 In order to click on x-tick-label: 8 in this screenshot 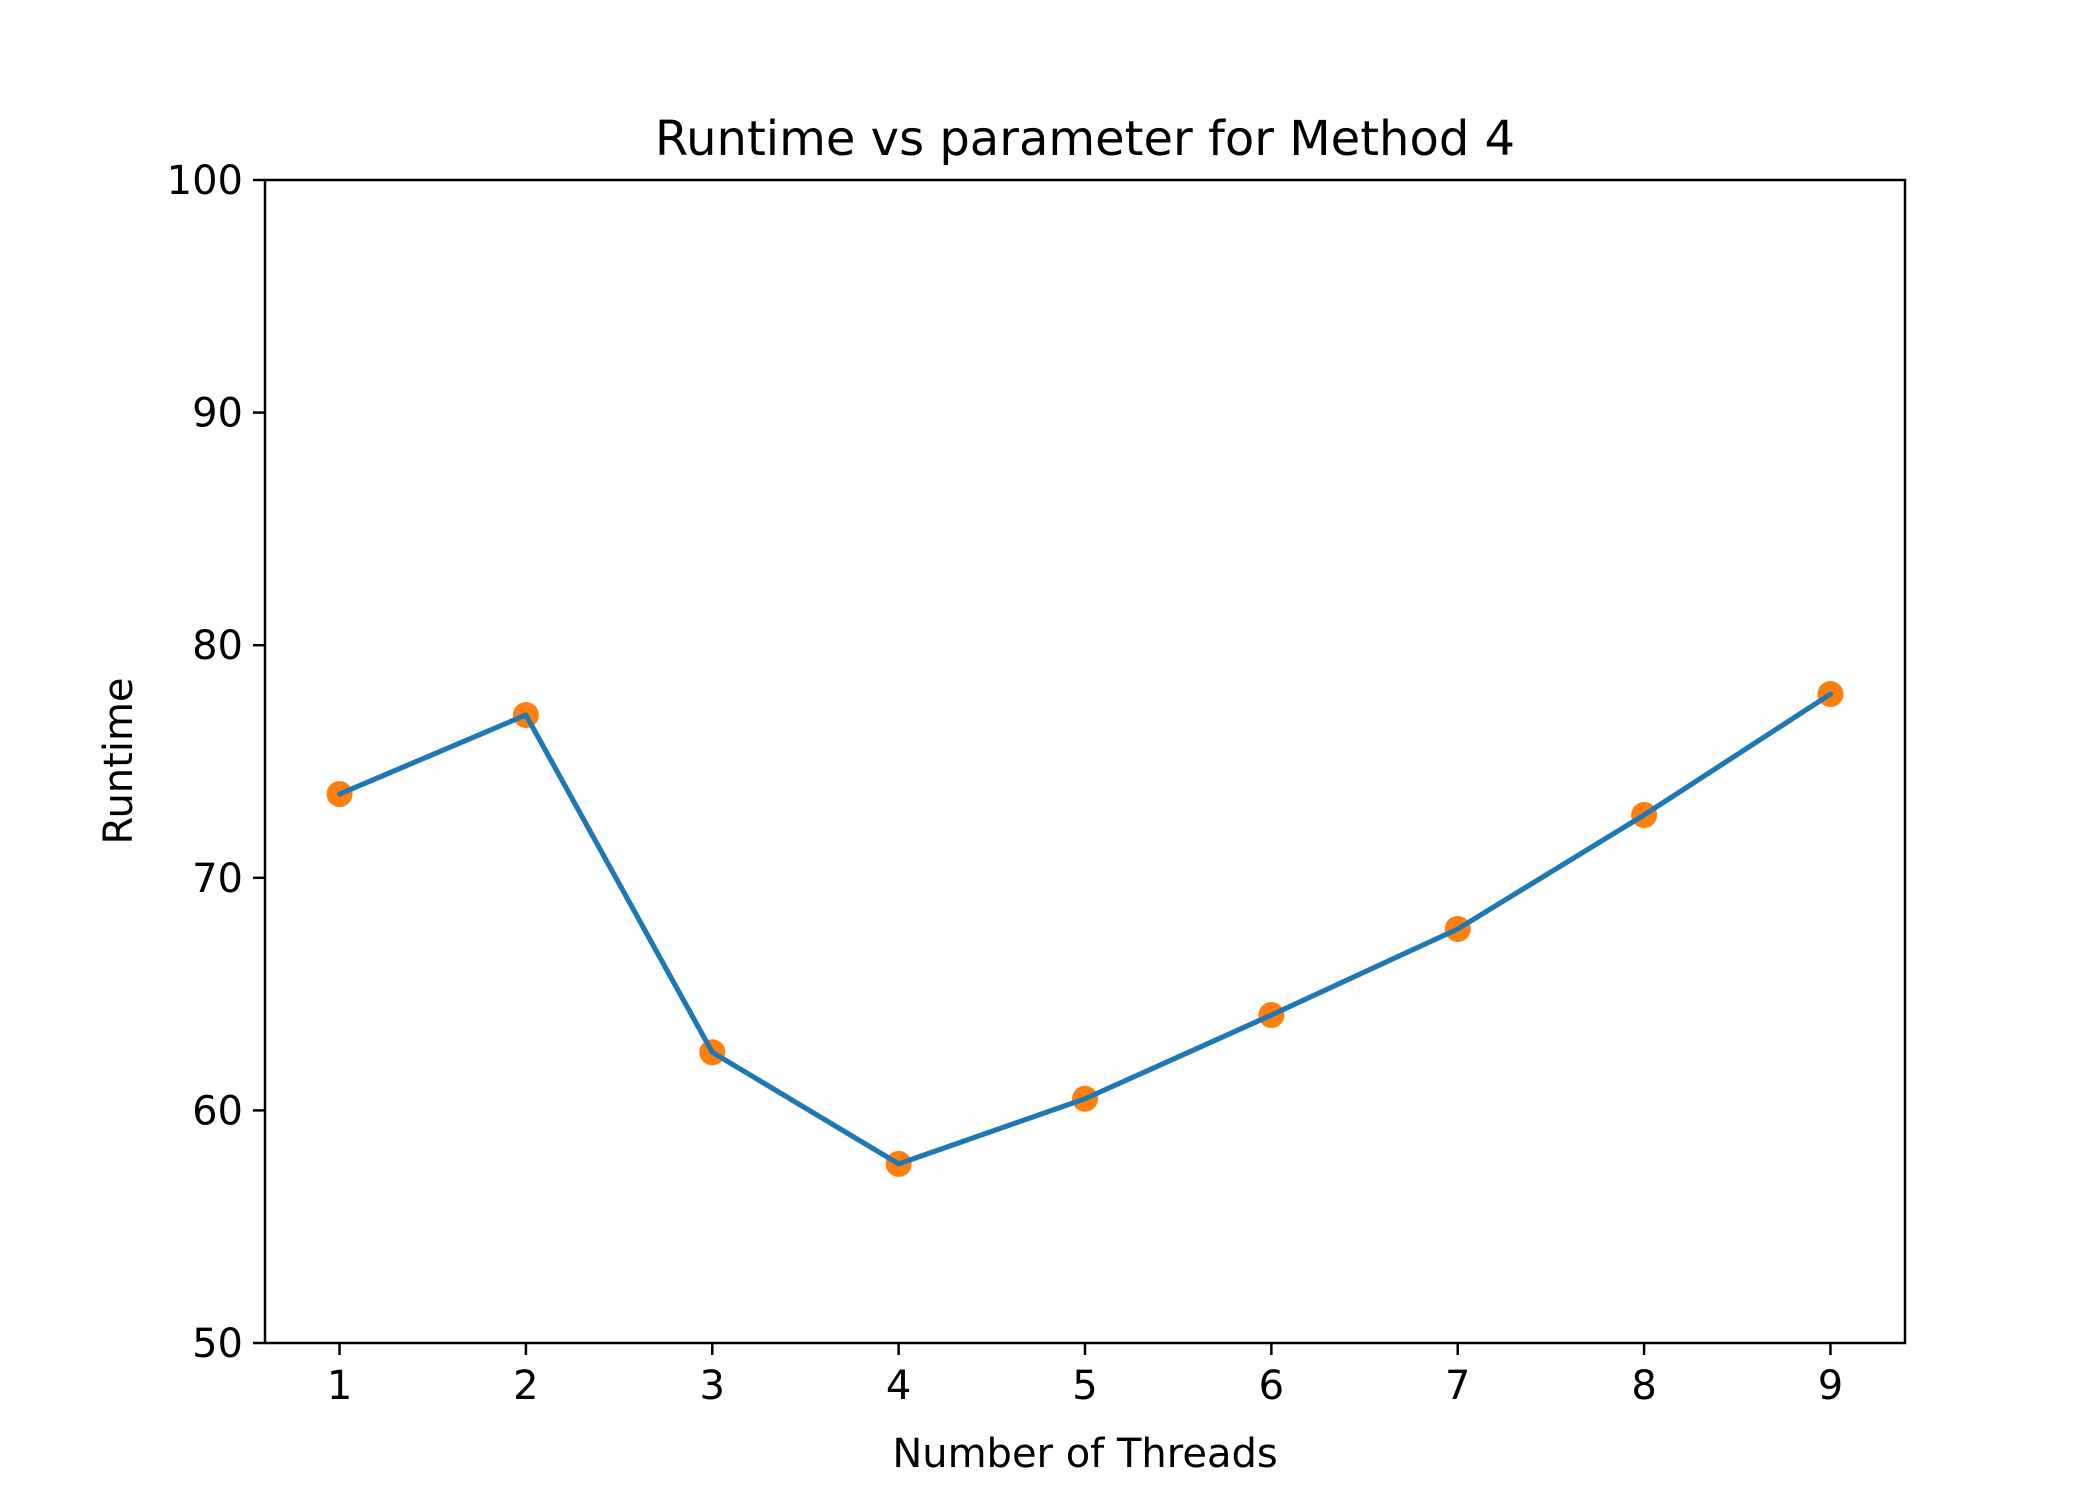, I will do `click(1643, 1386)`.